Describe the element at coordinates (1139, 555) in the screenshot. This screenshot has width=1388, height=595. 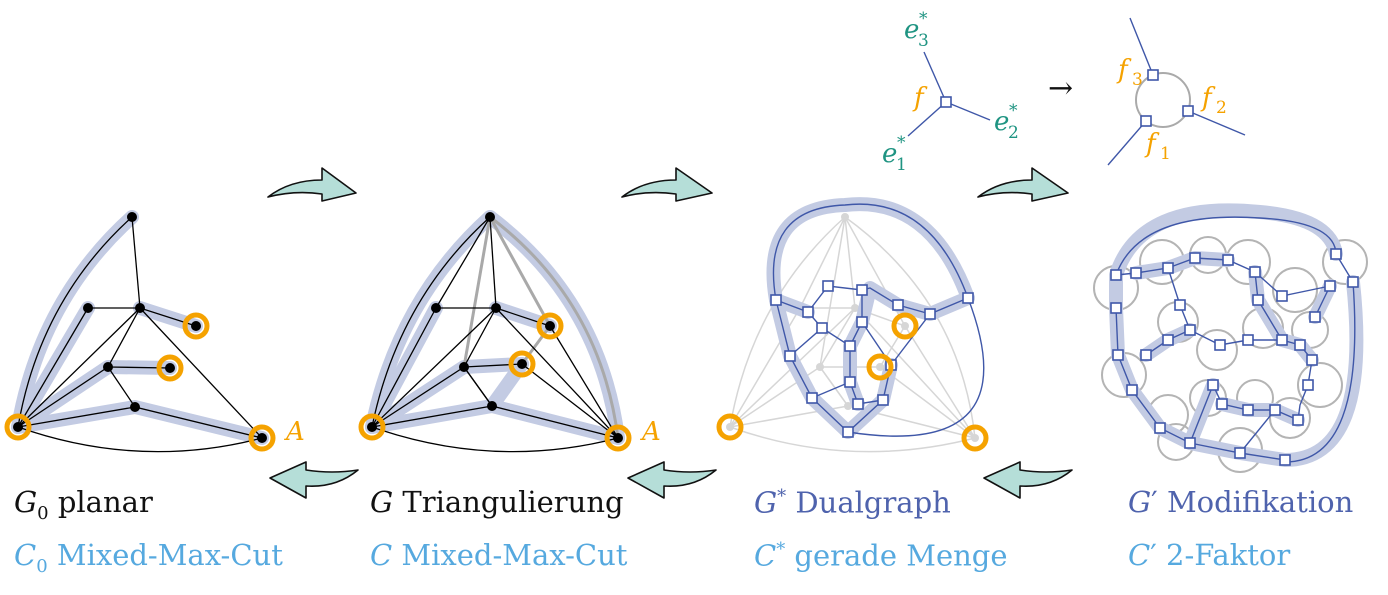
I see `caption-cprime-symbol: C` at that location.